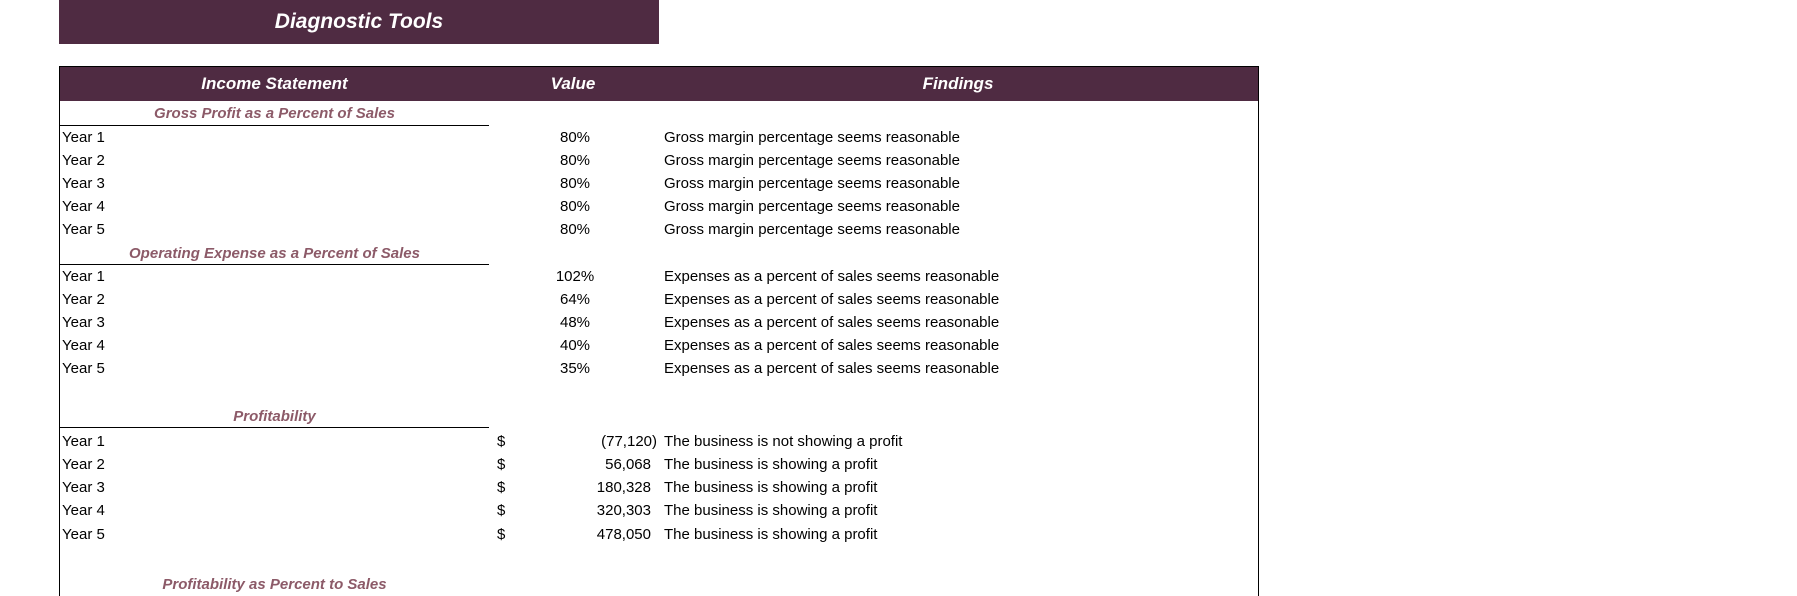 The width and height of the screenshot is (1797, 596). Describe the element at coordinates (573, 83) in the screenshot. I see `column-header-value: Value` at that location.